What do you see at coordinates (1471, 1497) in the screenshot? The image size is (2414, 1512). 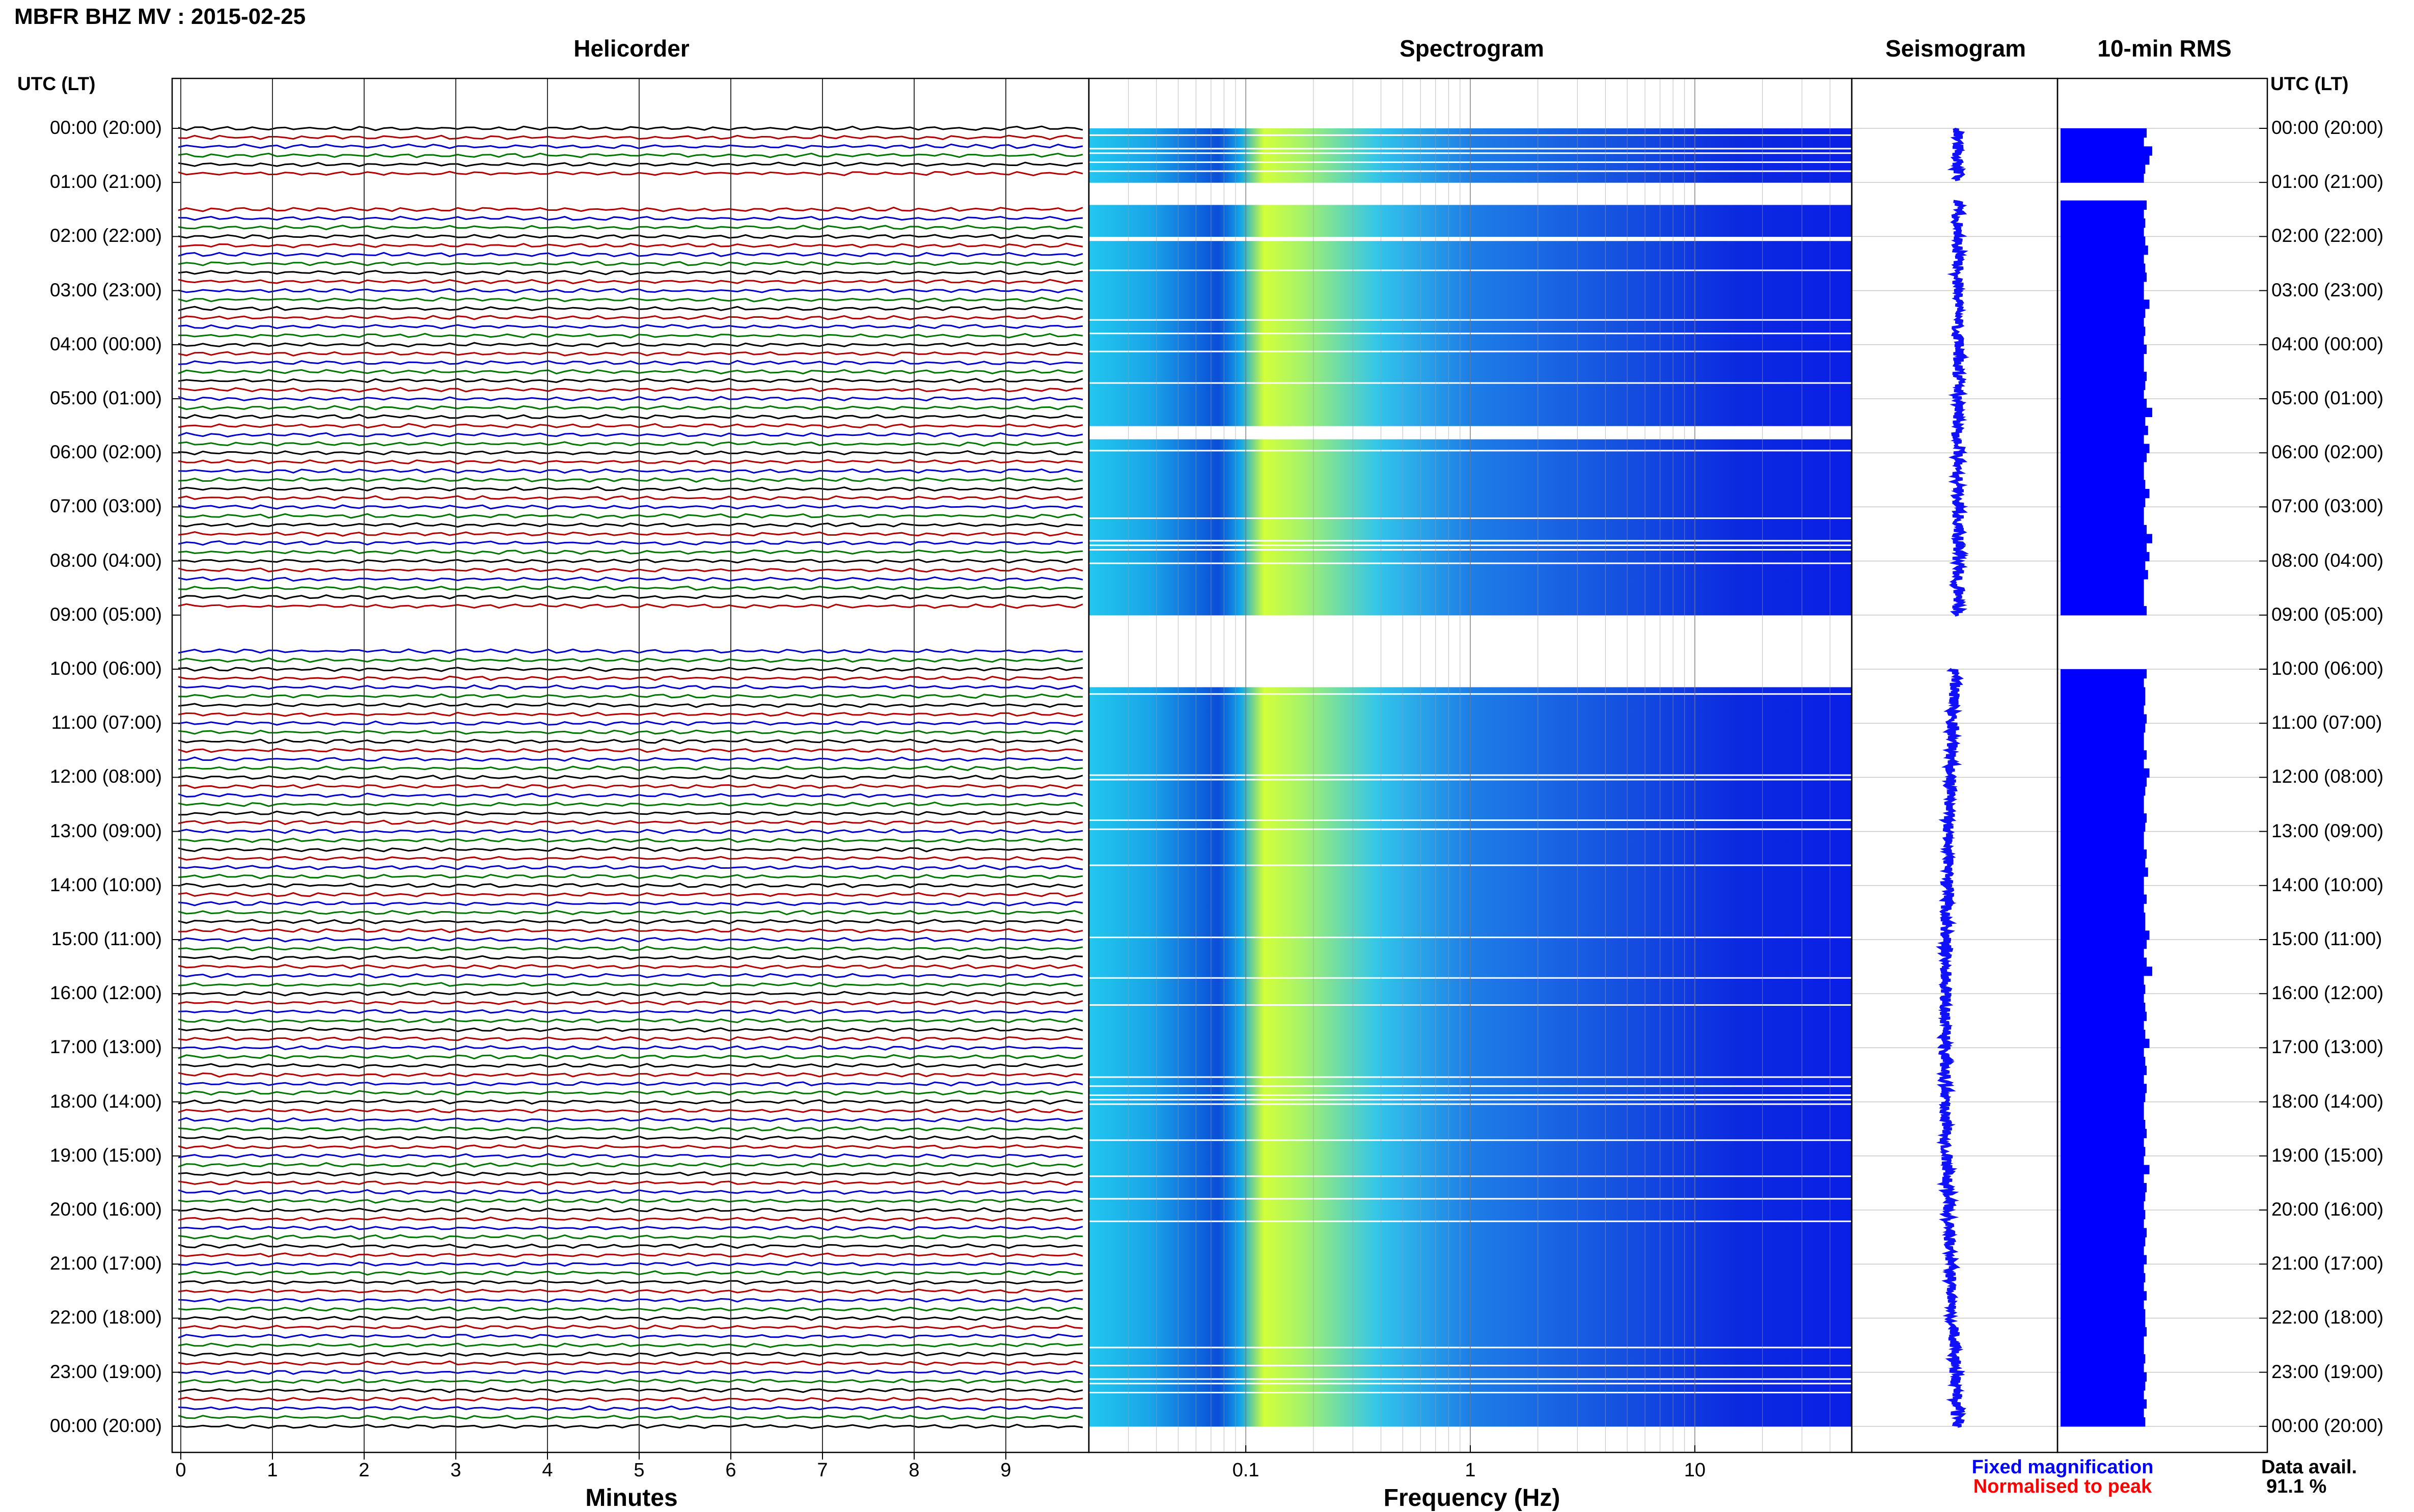 I see `frequency-axis-label: Frequency (Hz)` at bounding box center [1471, 1497].